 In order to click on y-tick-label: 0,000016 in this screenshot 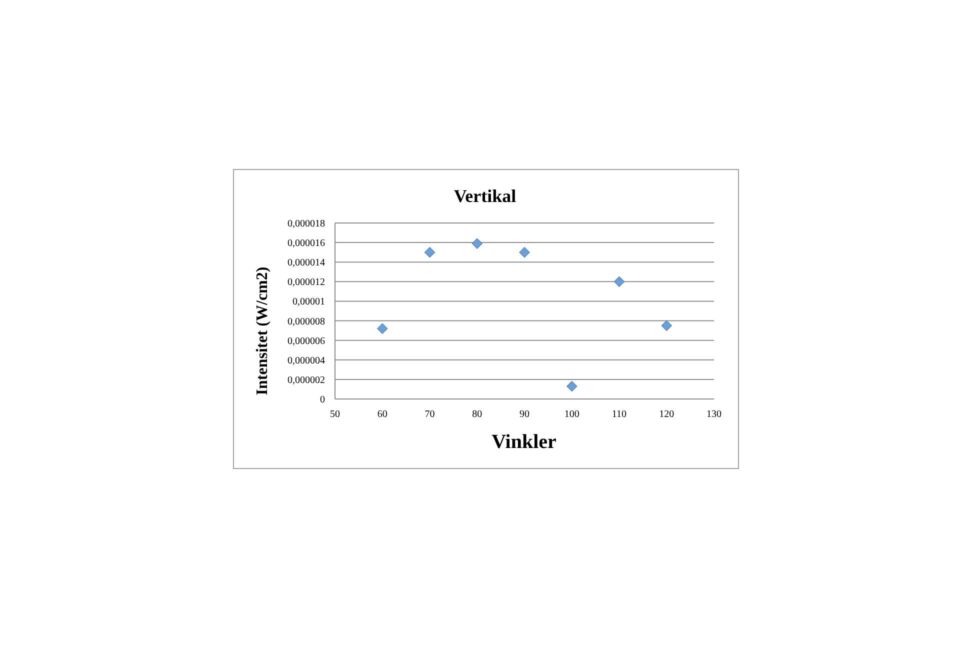, I will do `click(306, 244)`.